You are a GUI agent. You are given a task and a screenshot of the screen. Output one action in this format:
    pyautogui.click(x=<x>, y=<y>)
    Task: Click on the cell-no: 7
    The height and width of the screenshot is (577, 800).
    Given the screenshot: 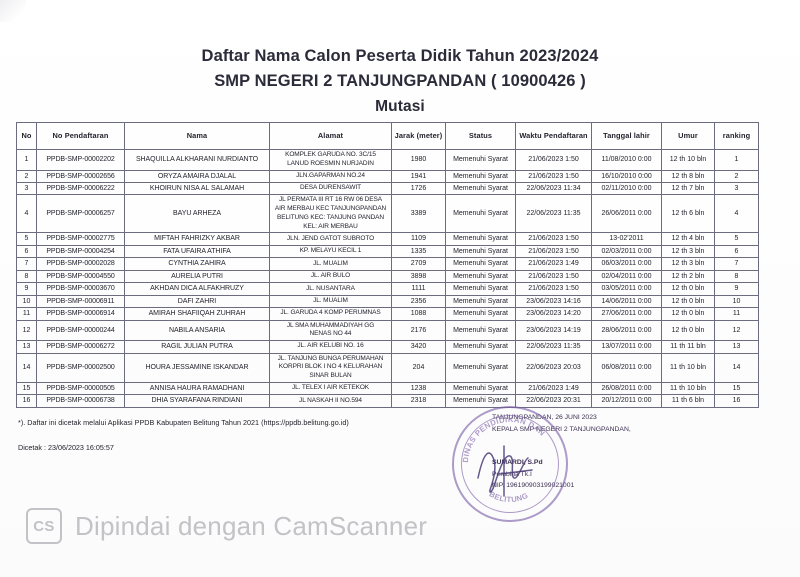 What is the action you would take?
    pyautogui.click(x=26, y=264)
    